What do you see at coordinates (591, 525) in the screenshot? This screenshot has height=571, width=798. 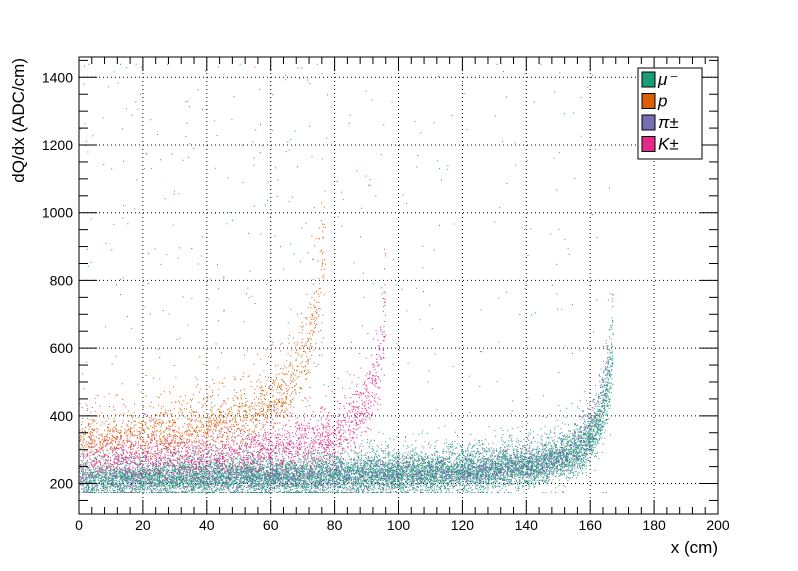 I see `x-tick-label: 160` at bounding box center [591, 525].